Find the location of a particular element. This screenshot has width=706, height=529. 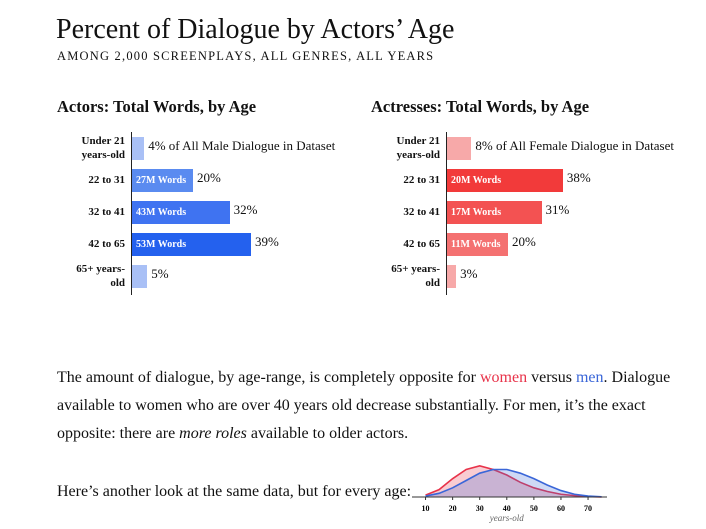

men-word: men is located at coordinates (589, 377).